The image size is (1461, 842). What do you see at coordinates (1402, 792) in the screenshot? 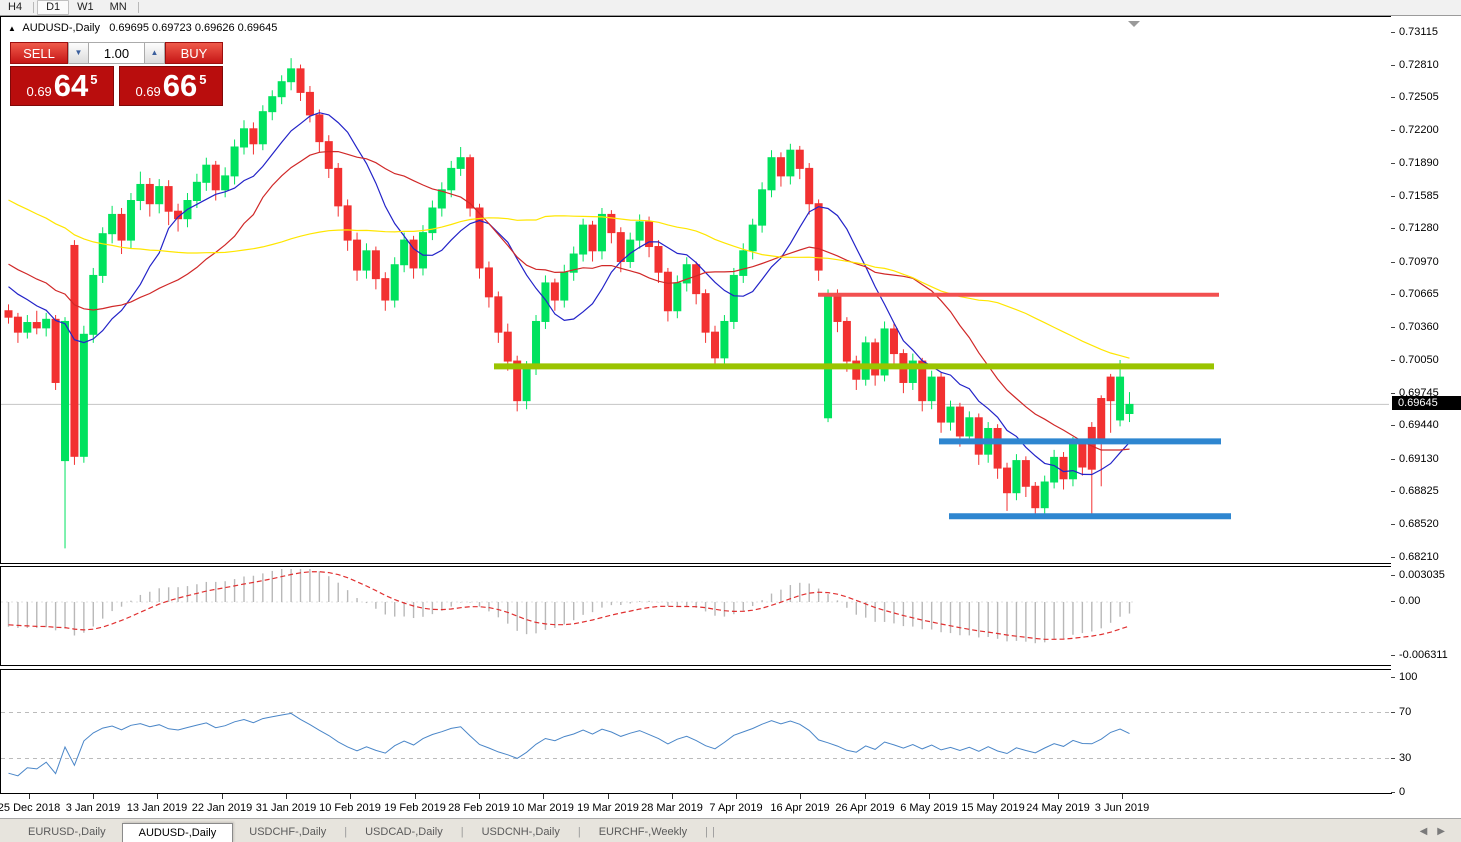
I see `rsi-axis-label: 0` at bounding box center [1402, 792].